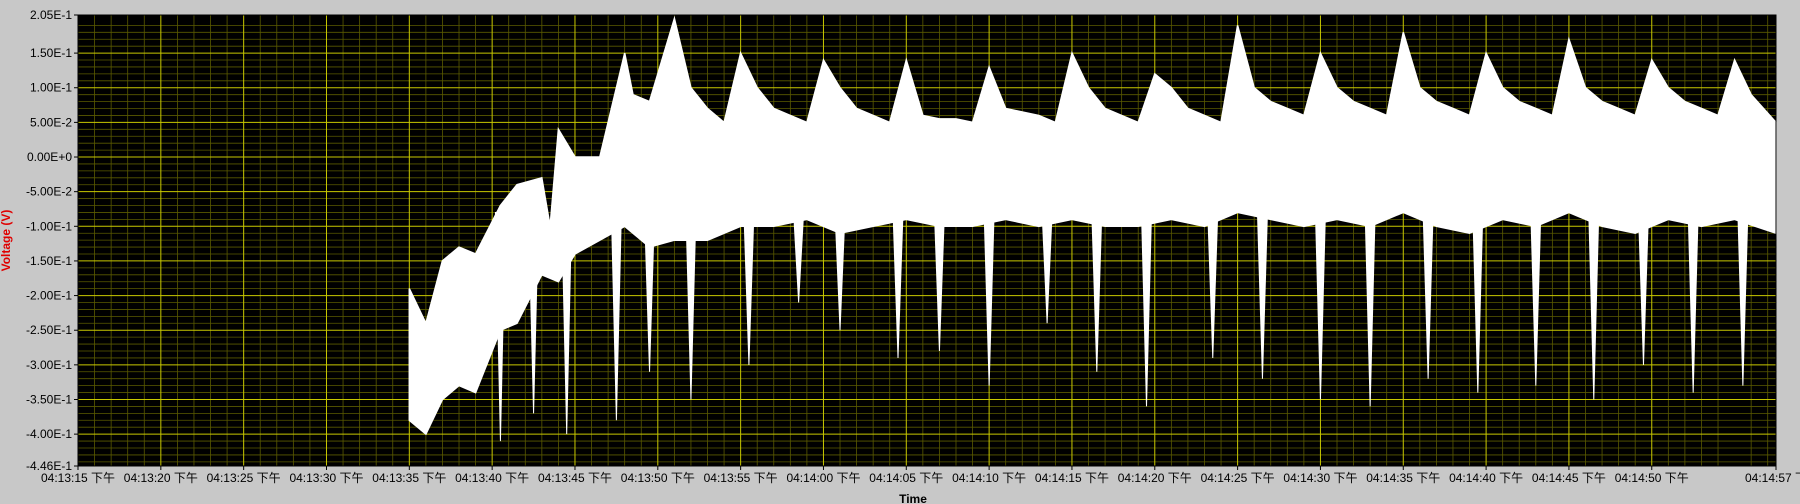 This screenshot has width=1800, height=504. I want to click on y-tick-label: 0.00E+0, so click(49, 157).